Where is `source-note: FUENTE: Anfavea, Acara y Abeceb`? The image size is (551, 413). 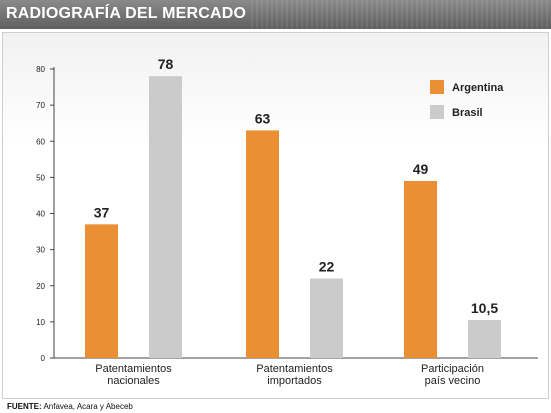
source-note: FUENTE: Anfavea, Acara y Abeceb is located at coordinates (70, 406).